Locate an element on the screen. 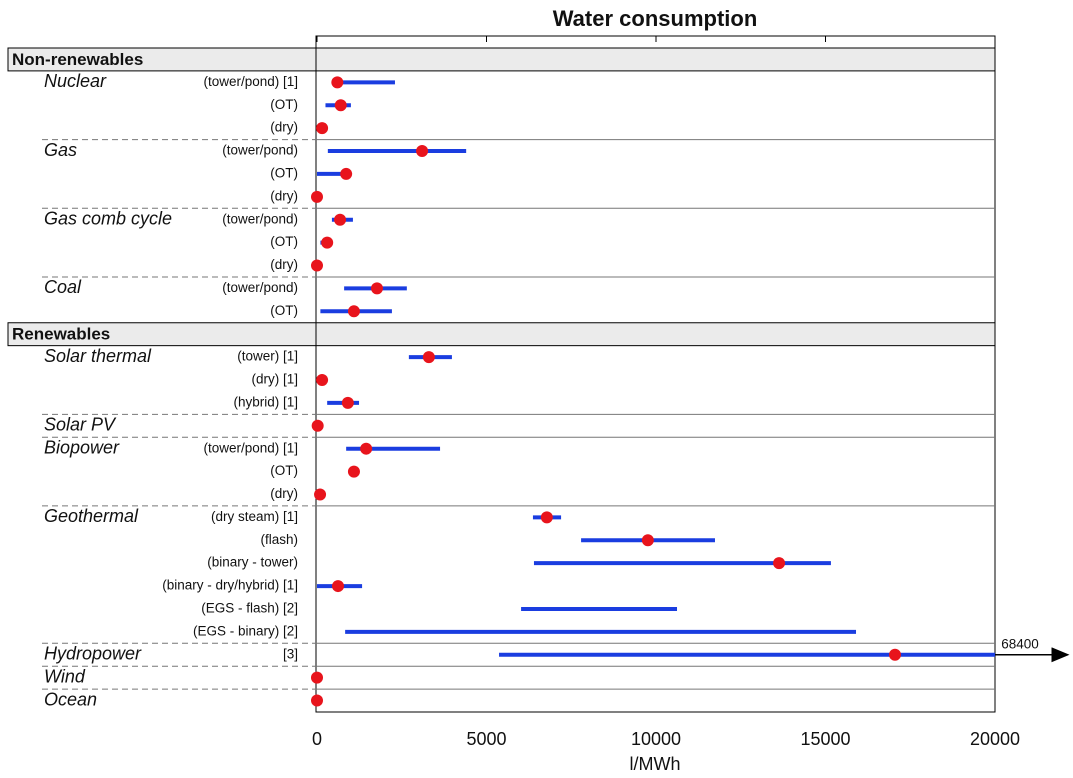  group-title: Renewables is located at coordinates (61, 334).